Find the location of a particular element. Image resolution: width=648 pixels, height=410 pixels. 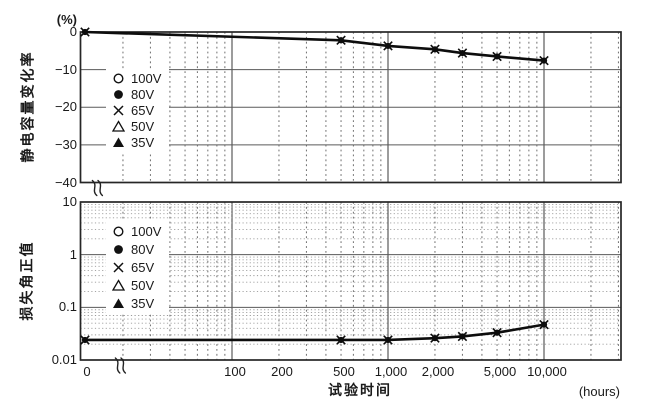

legend-bottom: 100V 80V 65V 50V 35V is located at coordinates (138, 267).